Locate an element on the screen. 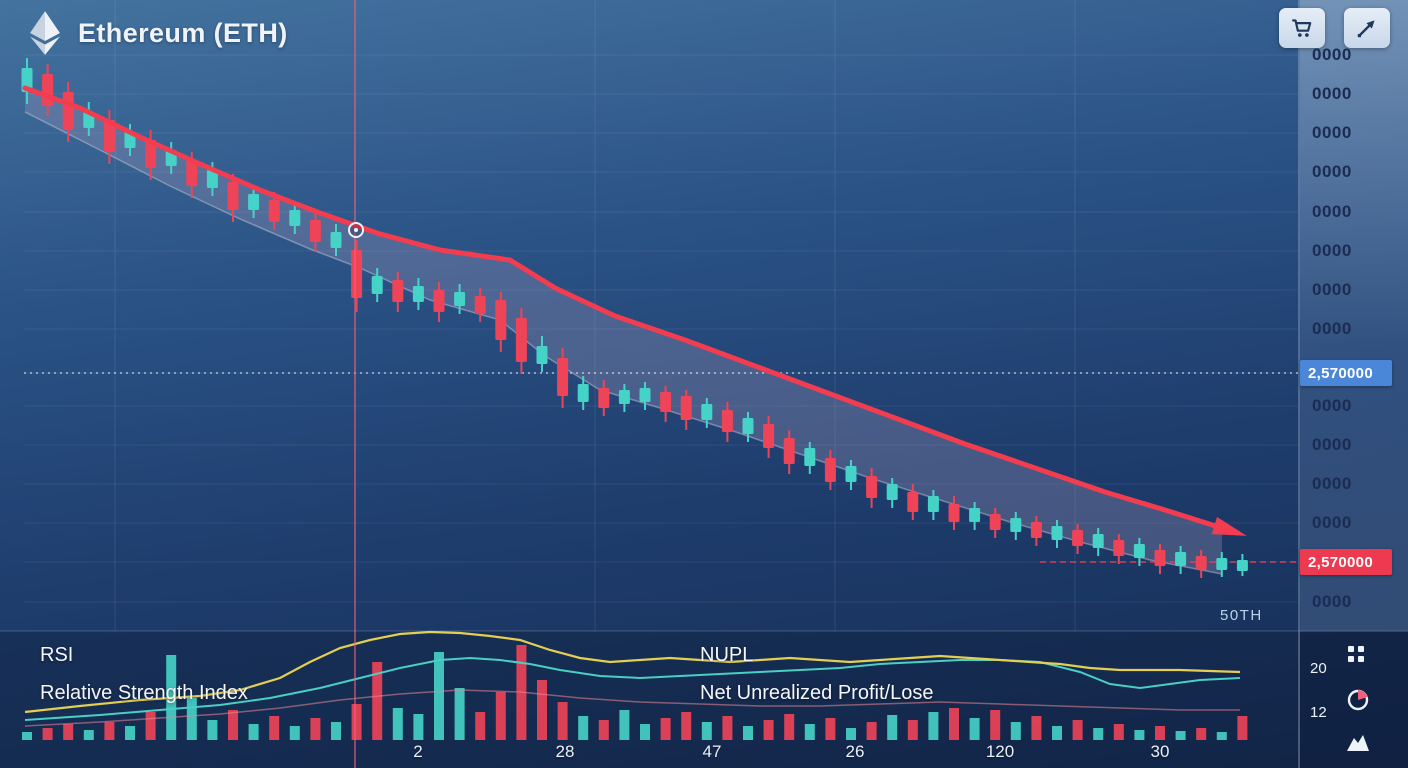 The image size is (1408, 768). time-axis-label: 30 is located at coordinates (1160, 751).